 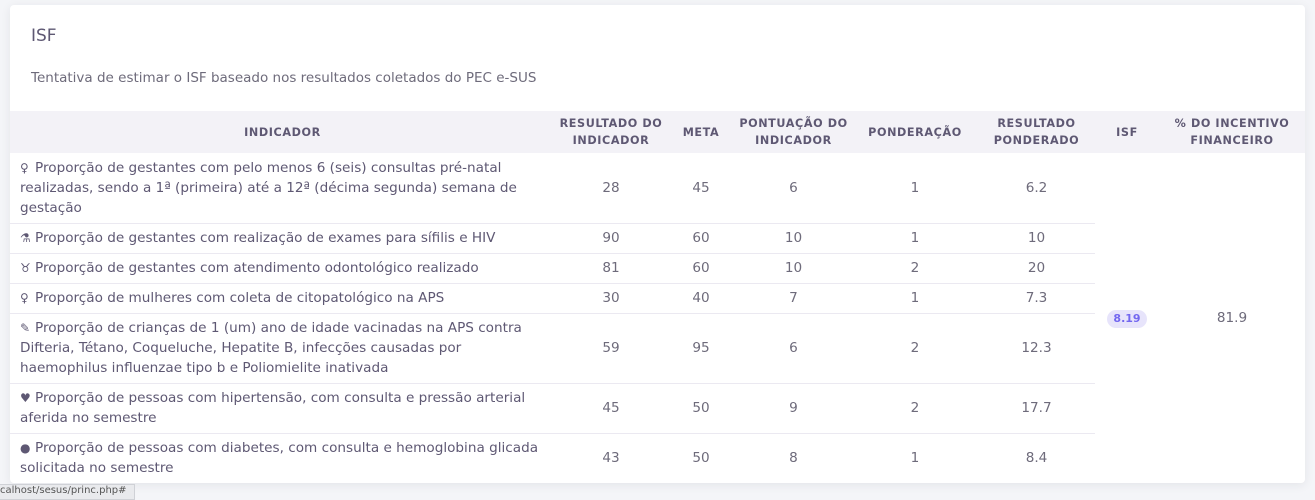 I want to click on ponderado-cell: 20, so click(x=1036, y=268).